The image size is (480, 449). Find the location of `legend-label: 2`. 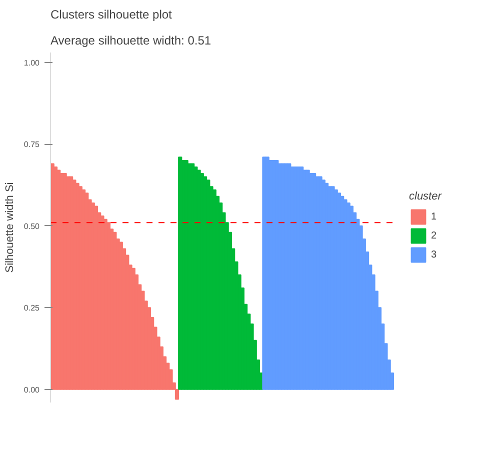

legend-label: 2 is located at coordinates (434, 235).